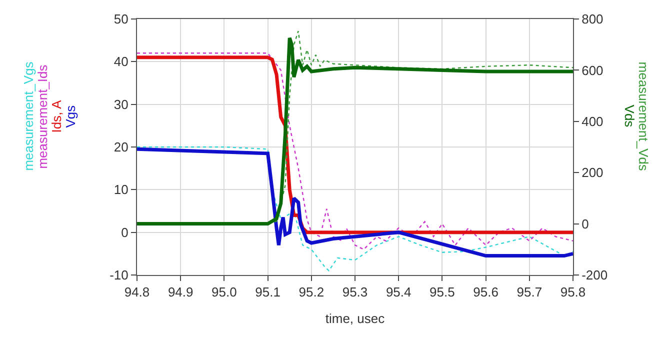 Image resolution: width=664 pixels, height=338 pixels. Describe the element at coordinates (311, 292) in the screenshot. I see `x-tick-label: 95.2` at that location.